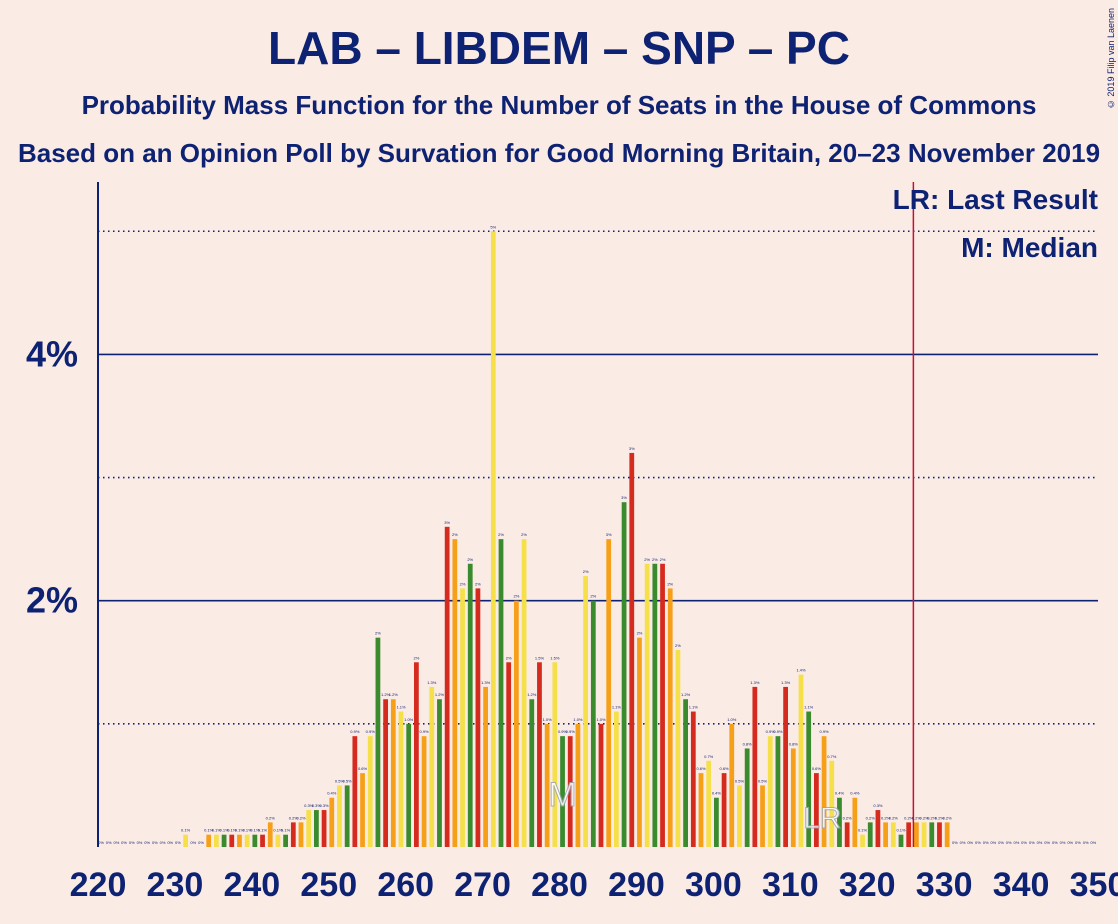 Image resolution: width=1118 pixels, height=924 pixels. I want to click on x-tick-label: 260, so click(405, 885).